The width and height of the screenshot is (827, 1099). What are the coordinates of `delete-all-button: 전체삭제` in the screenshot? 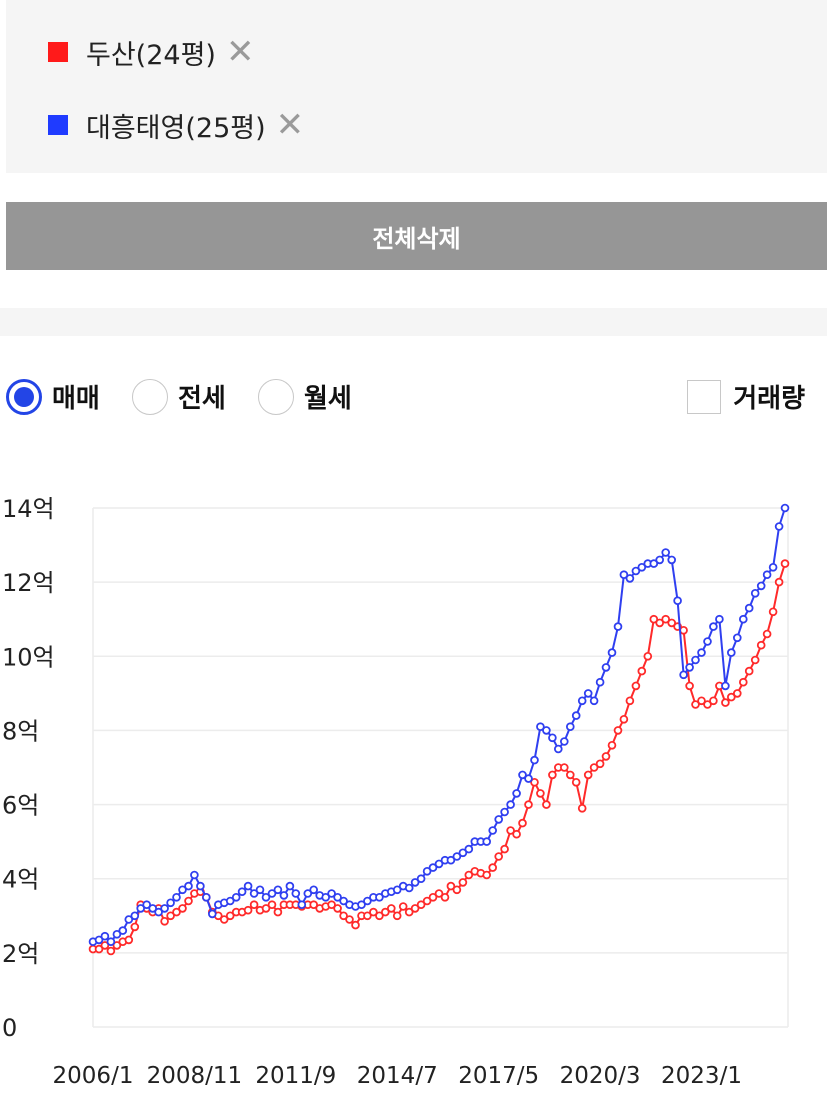 It's located at (416, 236).